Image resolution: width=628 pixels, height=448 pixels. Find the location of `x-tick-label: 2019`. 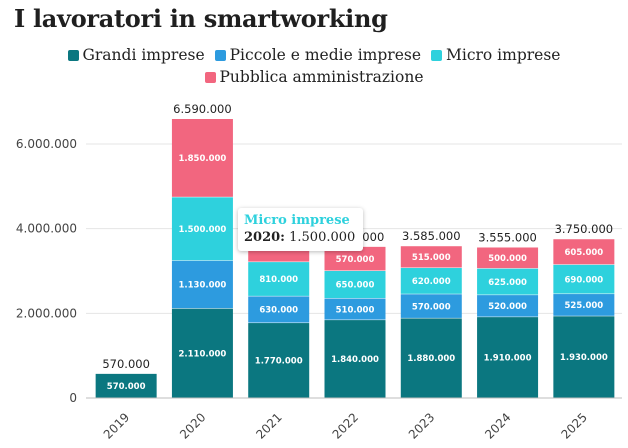

x-tick-label: 2019 is located at coordinates (116, 425).